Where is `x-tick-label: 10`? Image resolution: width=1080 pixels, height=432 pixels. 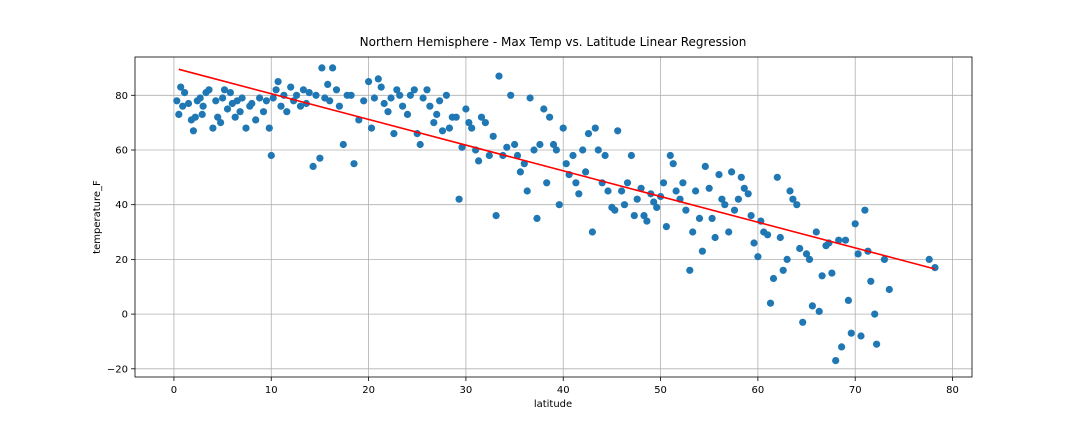
x-tick-label: 10 is located at coordinates (271, 390).